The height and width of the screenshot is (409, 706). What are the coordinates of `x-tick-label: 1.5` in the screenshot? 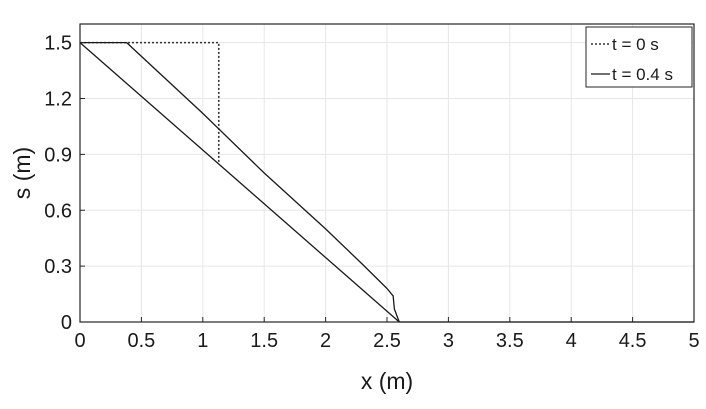 It's located at (264, 341).